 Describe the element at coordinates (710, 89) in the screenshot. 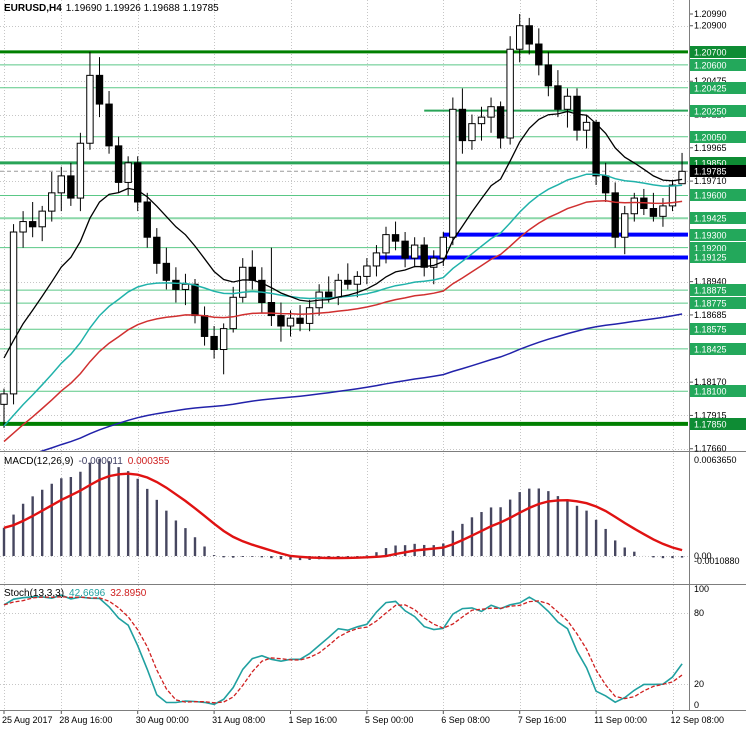

I see `svg-text: 1.20425` at that location.